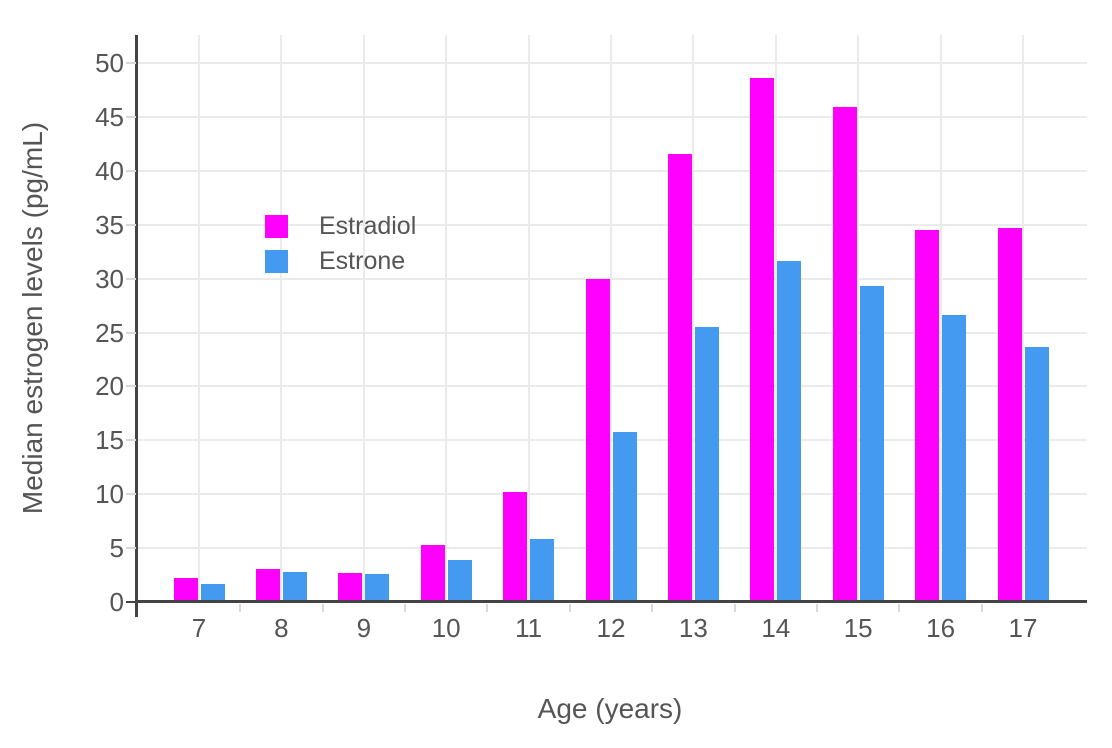  I want to click on legend-item-estrone: Estrone, so click(340, 261).